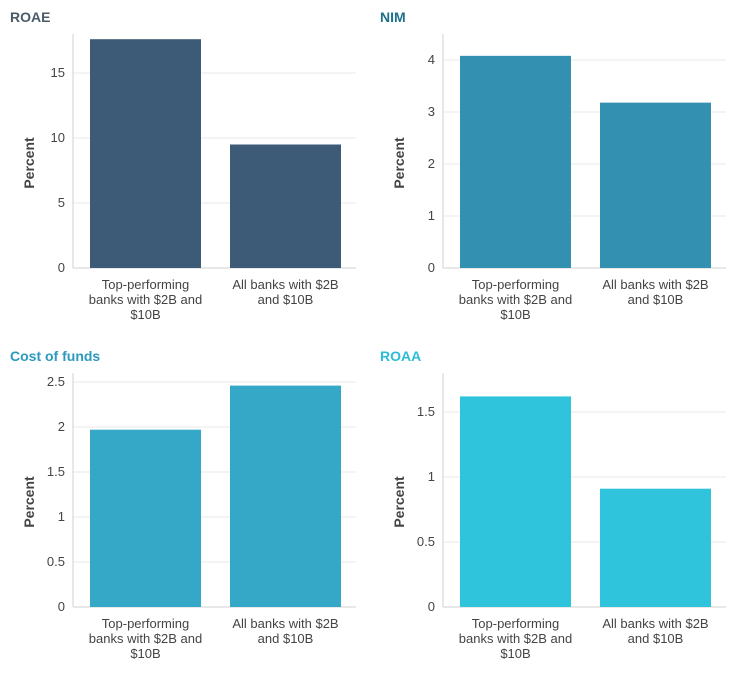 The image size is (746, 676). I want to click on y-tick-label: 10, so click(58, 137).